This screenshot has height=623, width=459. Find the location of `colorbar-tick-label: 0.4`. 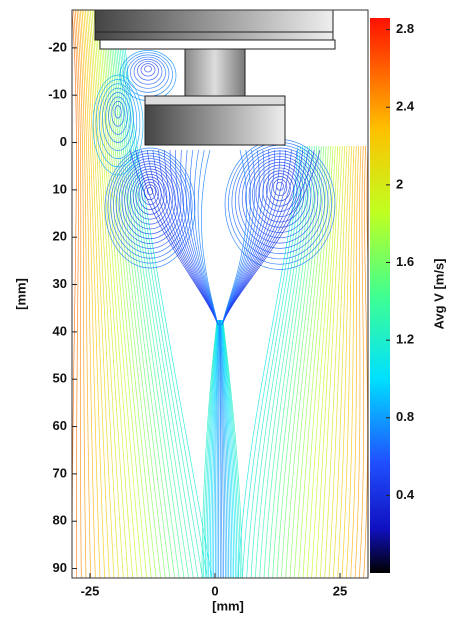

colorbar-tick-label: 0.4 is located at coordinates (405, 494).